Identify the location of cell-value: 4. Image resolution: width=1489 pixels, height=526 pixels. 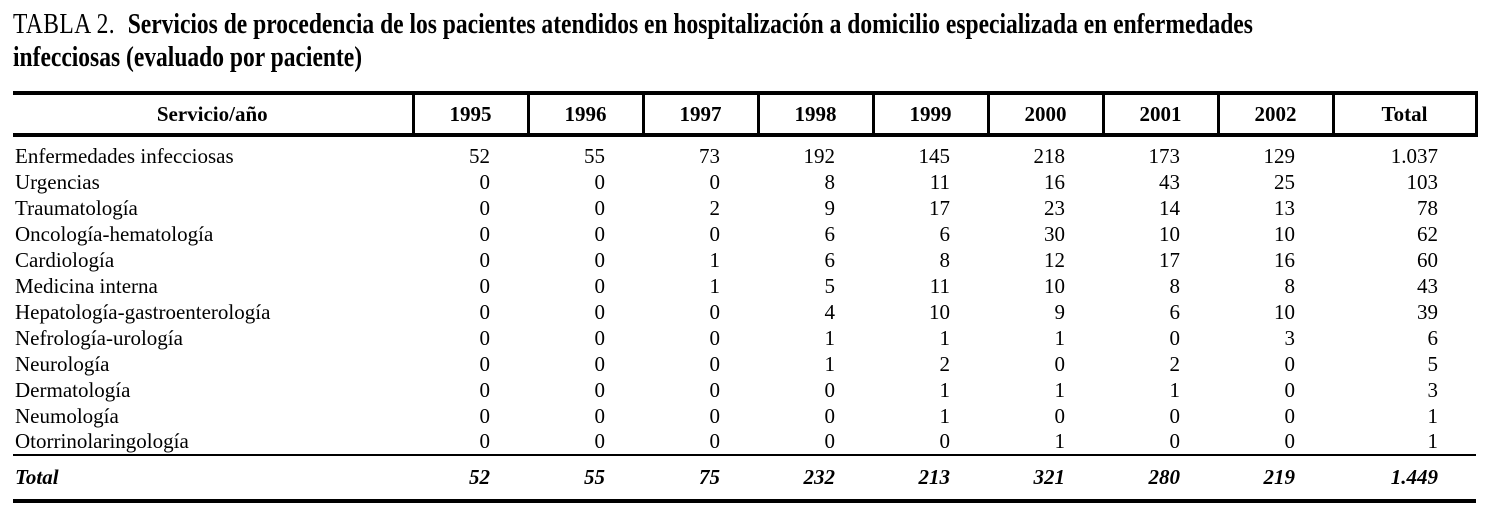
(830, 311).